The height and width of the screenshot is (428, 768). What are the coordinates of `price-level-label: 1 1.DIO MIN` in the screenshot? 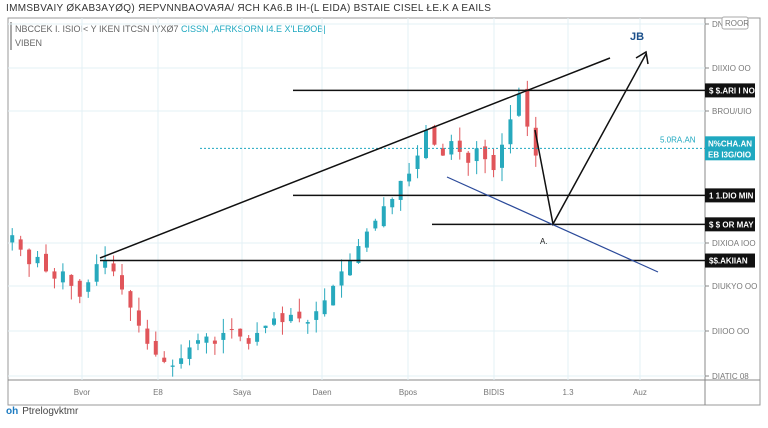 It's located at (731, 195).